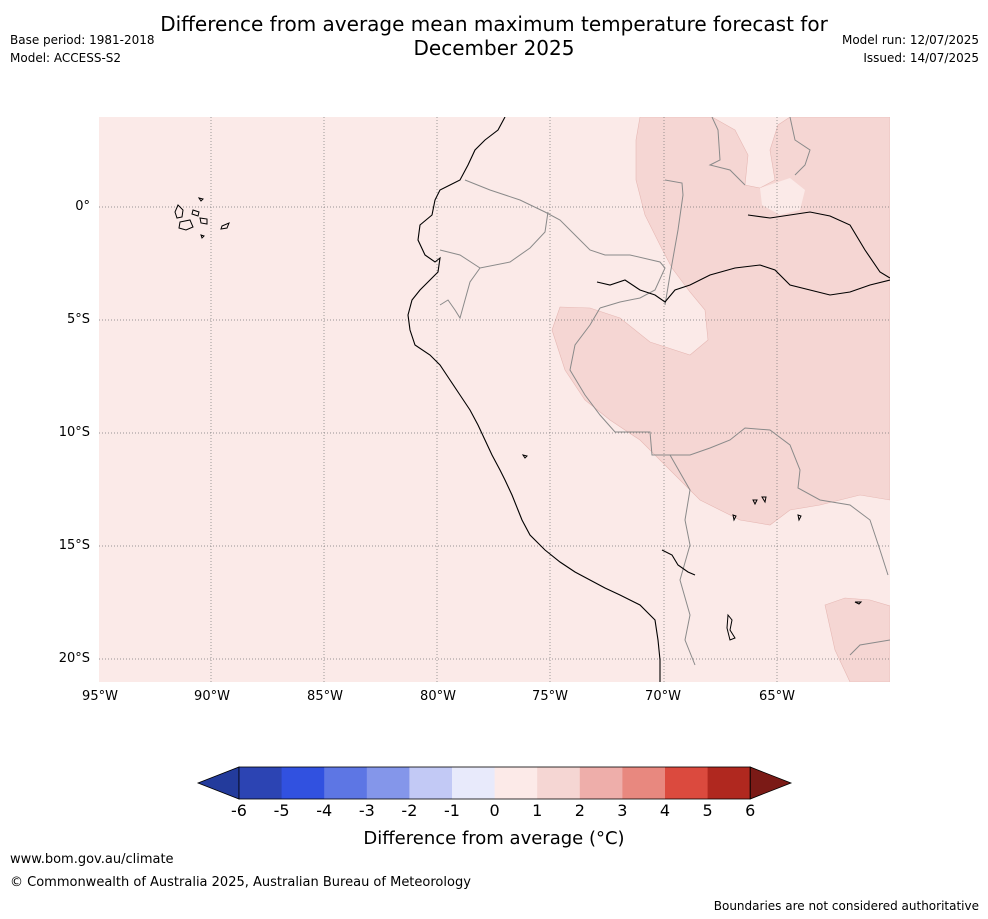 This screenshot has width=988, height=919. Describe the element at coordinates (82, 49) in the screenshot. I see `meta-left: Base period: 1981-2018 Model: ACCESS-S2` at that location.